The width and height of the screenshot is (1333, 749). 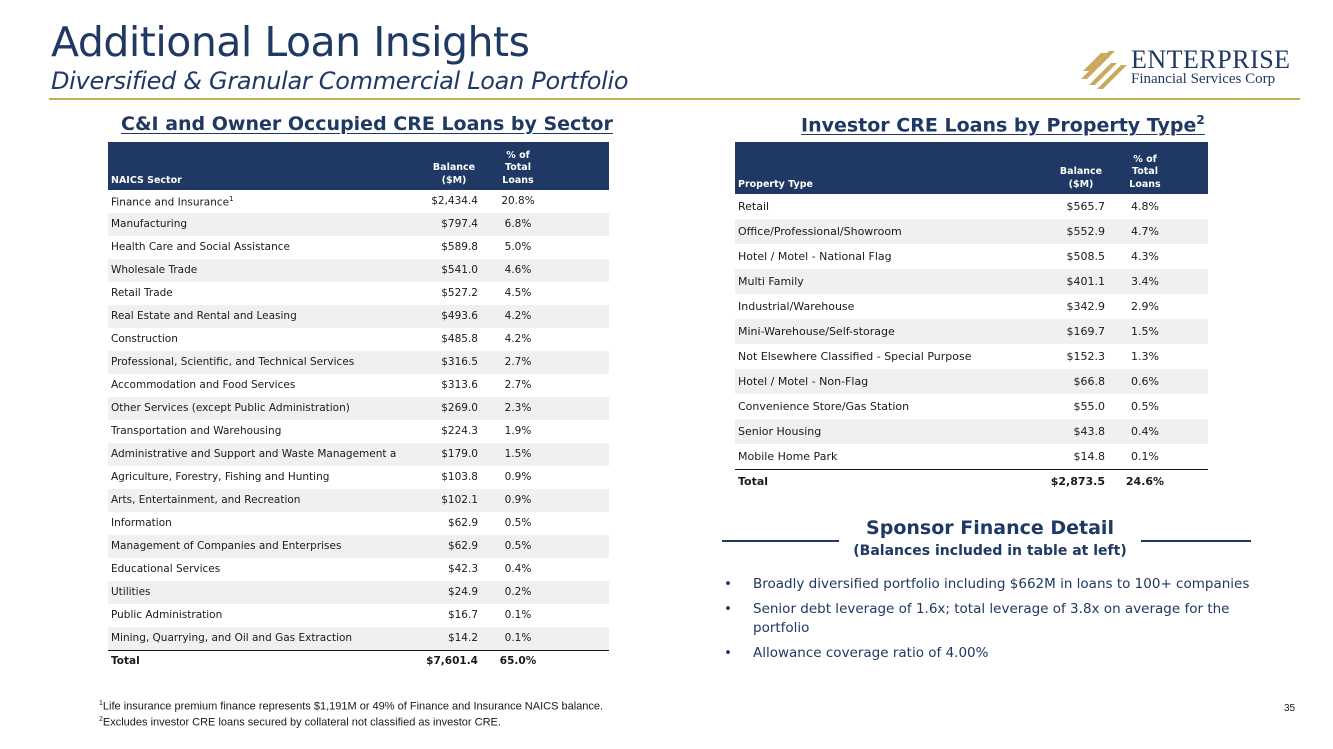 What do you see at coordinates (518, 339) in the screenshot?
I see `row-pct: 4.2%` at bounding box center [518, 339].